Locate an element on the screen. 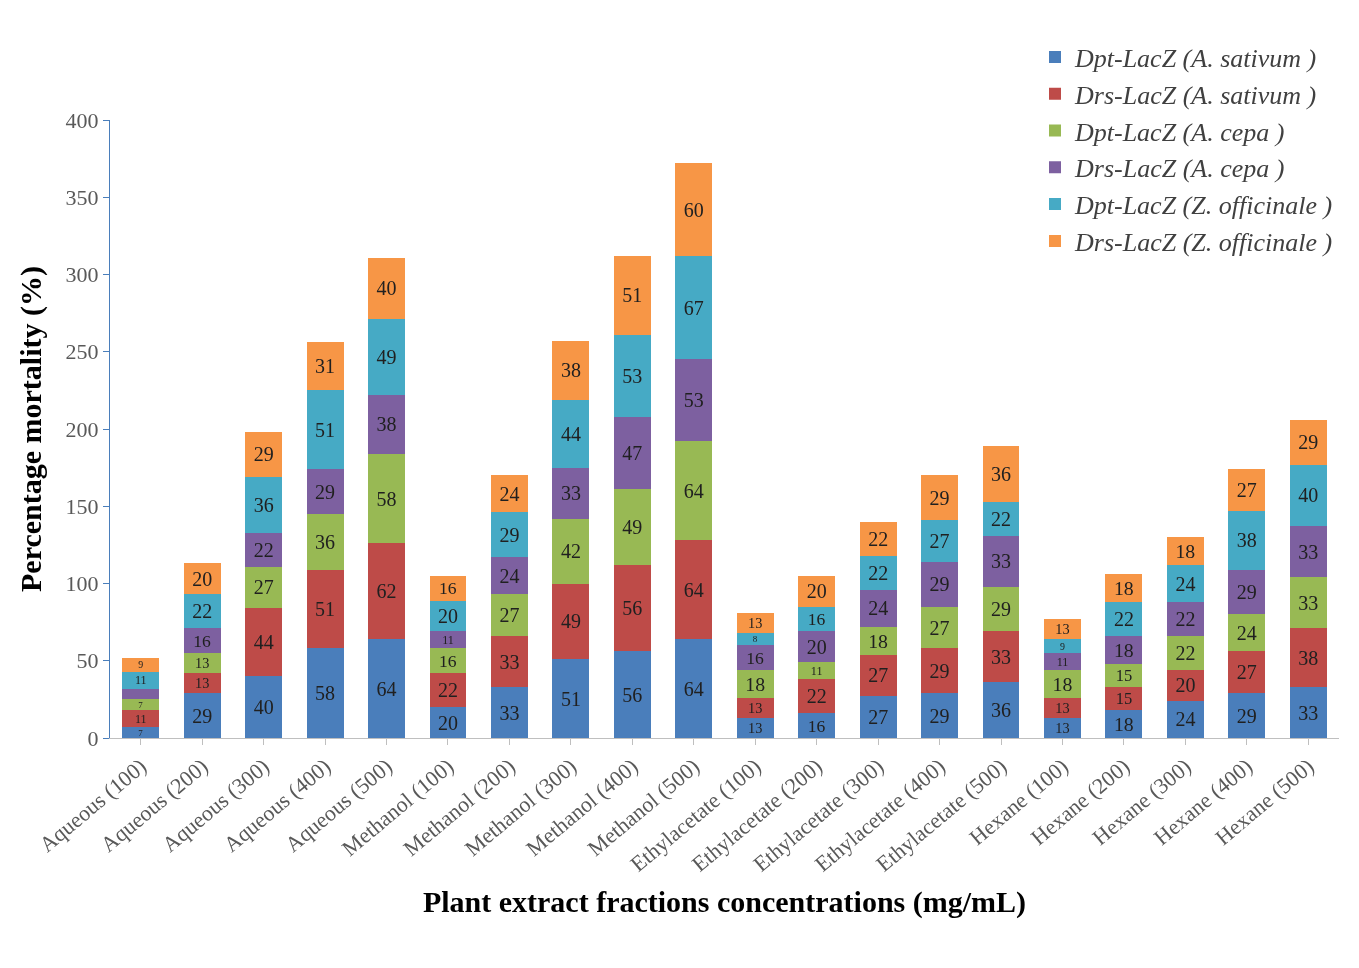 This screenshot has width=1359, height=968. data-label: 38 is located at coordinates (386, 424).